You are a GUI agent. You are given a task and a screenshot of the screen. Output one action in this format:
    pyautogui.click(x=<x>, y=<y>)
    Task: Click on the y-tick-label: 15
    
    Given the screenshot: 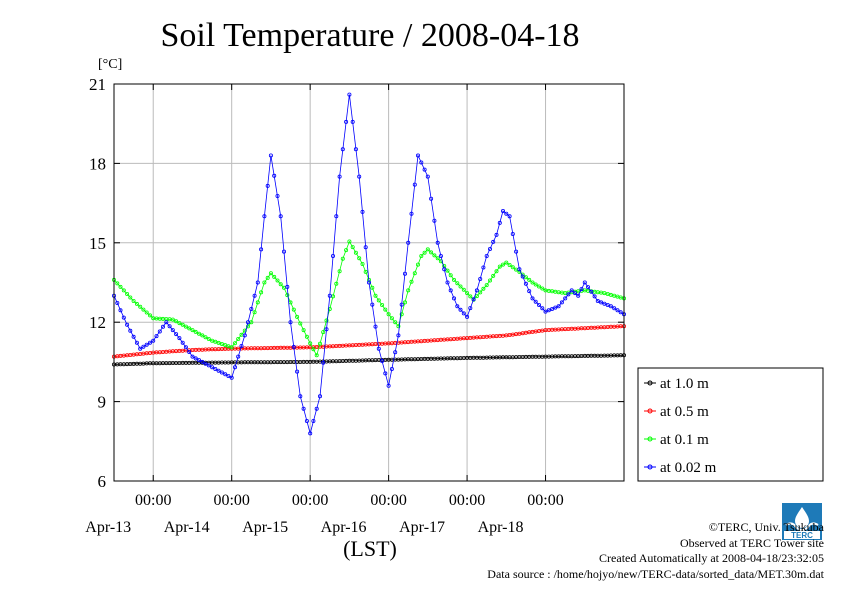 What is the action you would take?
    pyautogui.click(x=97, y=243)
    